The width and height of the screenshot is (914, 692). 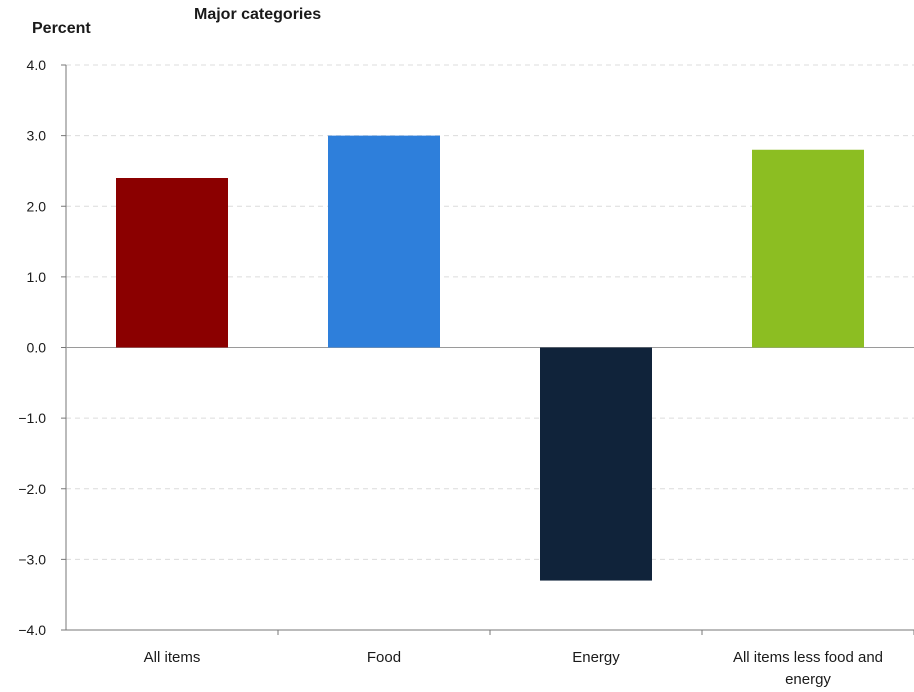 I want to click on y-tick-label: −1.0, so click(x=32, y=418).